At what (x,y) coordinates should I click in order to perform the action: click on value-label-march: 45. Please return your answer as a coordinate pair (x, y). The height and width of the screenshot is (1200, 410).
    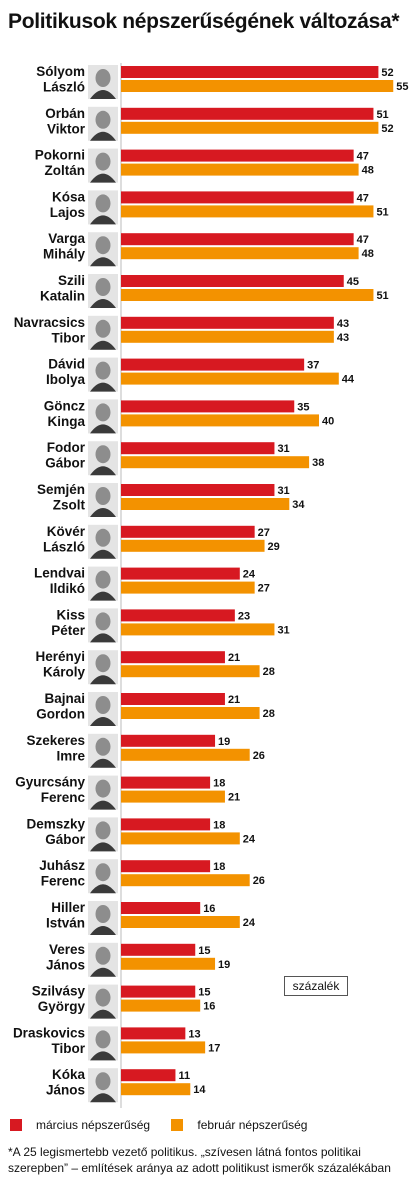
    Looking at the image, I should click on (353, 282).